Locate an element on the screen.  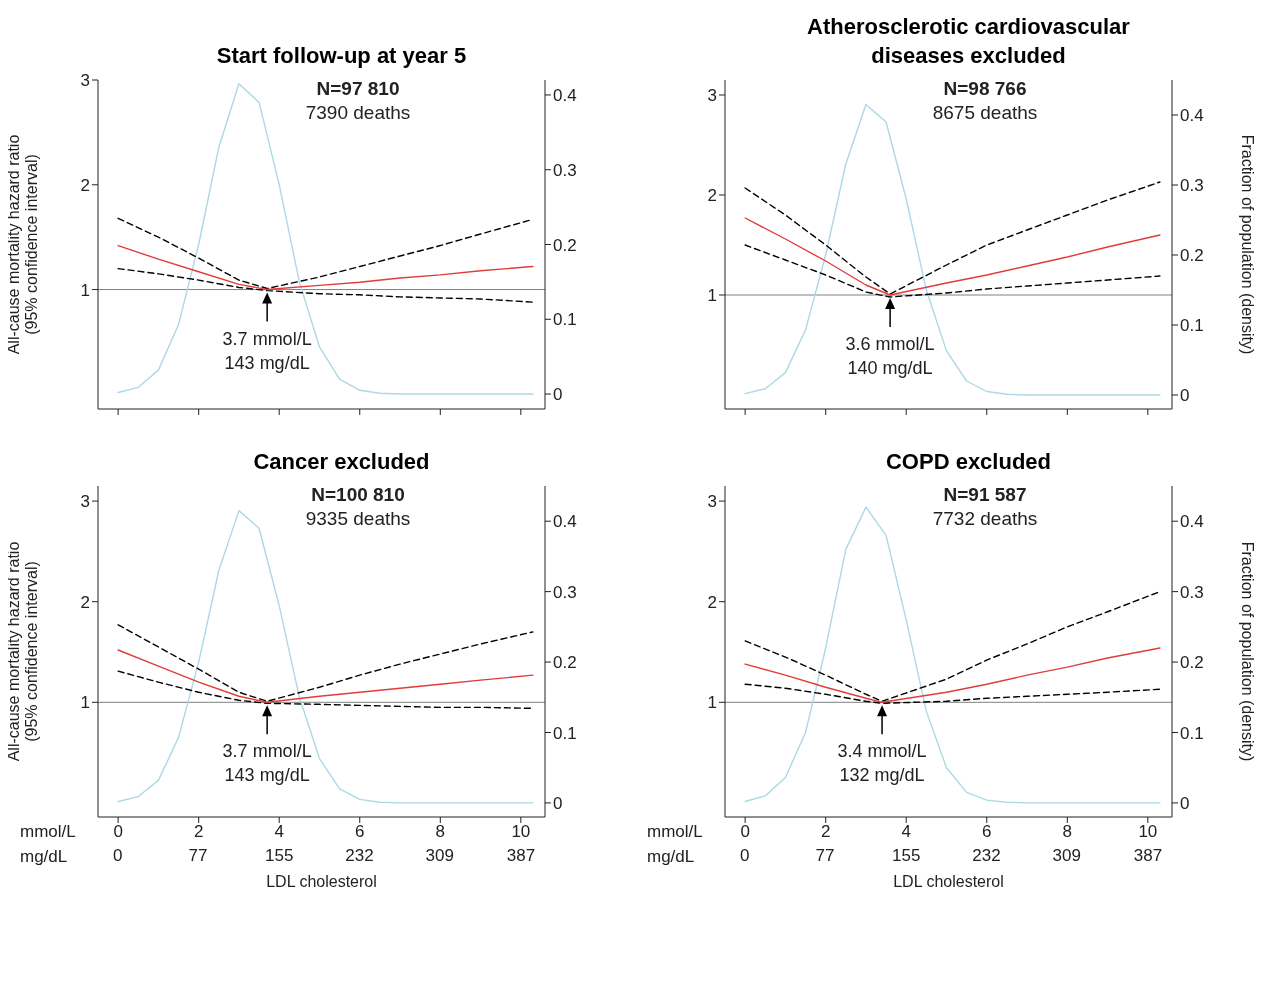
annotation: 9335 deaths is located at coordinates (358, 519).